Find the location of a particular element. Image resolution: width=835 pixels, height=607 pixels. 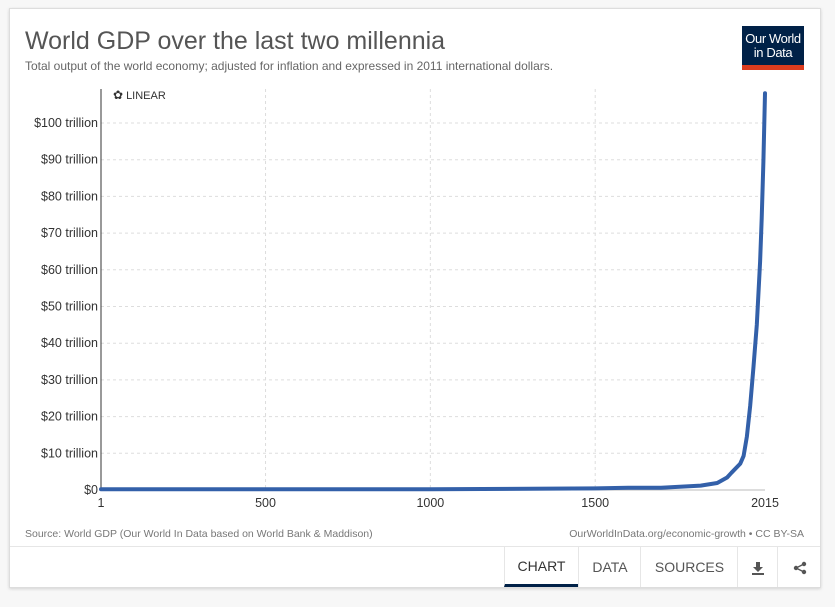

chart-title: World GDP over the last two millennia is located at coordinates (235, 41).